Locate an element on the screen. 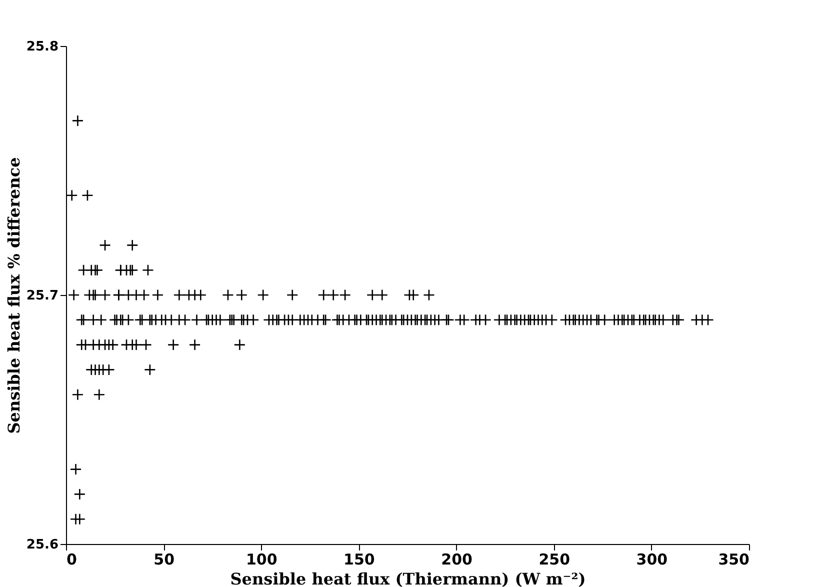  x-tick-label: 0 is located at coordinates (71, 559).